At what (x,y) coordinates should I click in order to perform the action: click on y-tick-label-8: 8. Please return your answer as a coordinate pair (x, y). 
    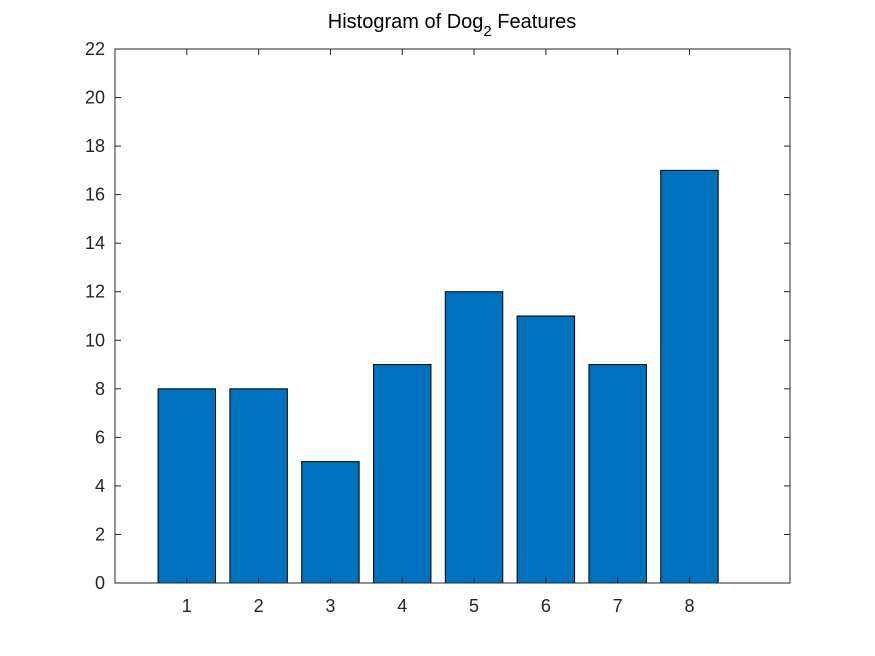
    Looking at the image, I should click on (100, 389).